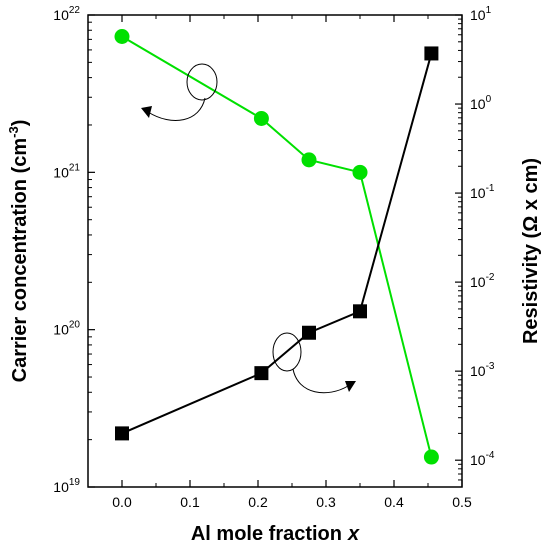 The width and height of the screenshot is (546, 550). I want to click on y-left-tick-label: 1020, so click(66, 329).